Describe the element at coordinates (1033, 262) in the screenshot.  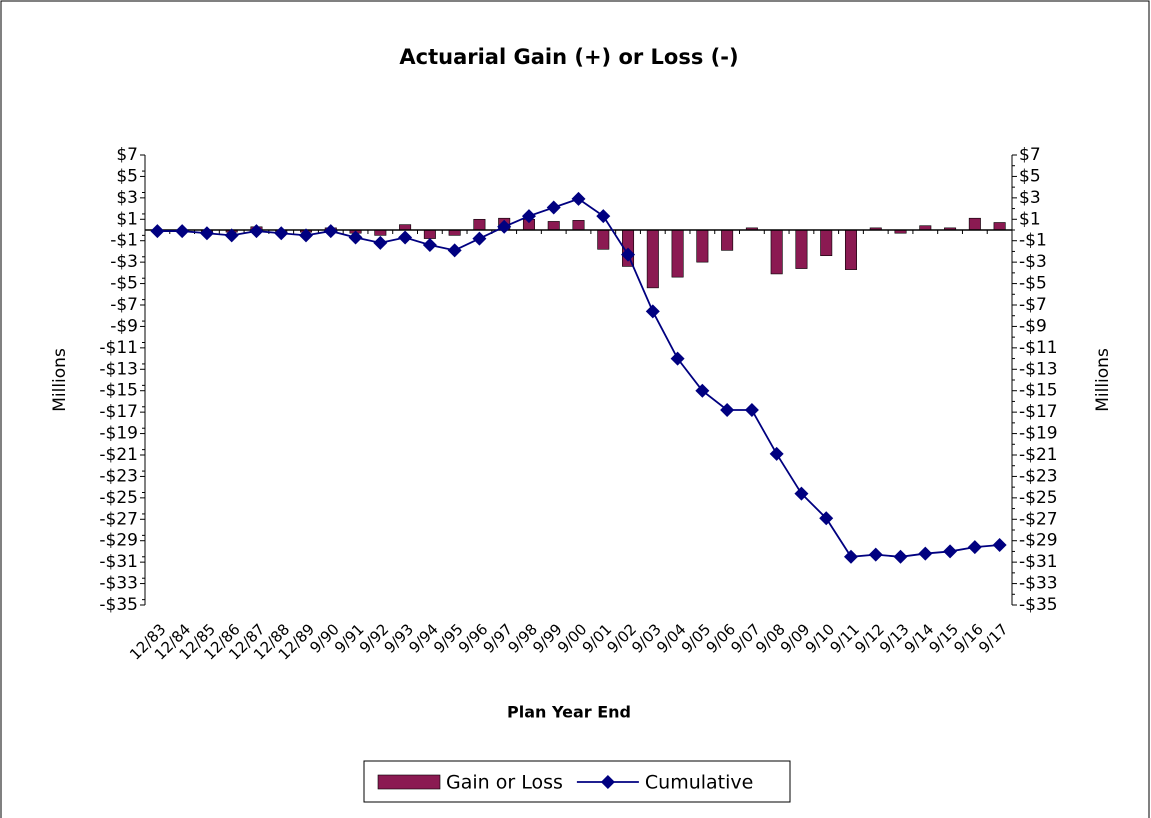
I see `y2-tick-label: -$3` at that location.